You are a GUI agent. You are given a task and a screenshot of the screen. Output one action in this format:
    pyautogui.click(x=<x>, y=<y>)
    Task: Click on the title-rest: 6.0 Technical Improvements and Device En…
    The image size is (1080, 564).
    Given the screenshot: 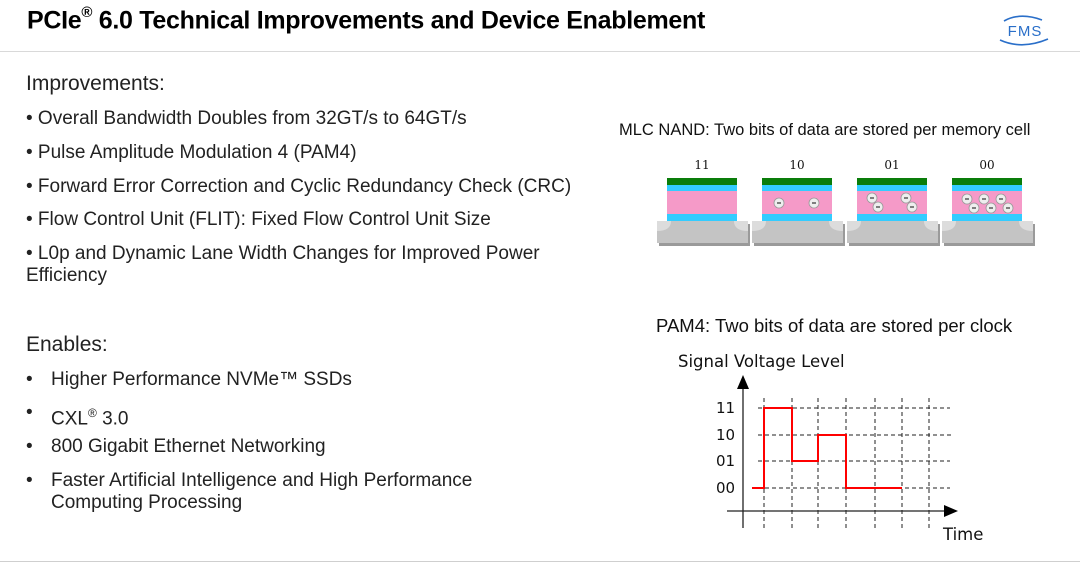 What is the action you would take?
    pyautogui.click(x=399, y=20)
    